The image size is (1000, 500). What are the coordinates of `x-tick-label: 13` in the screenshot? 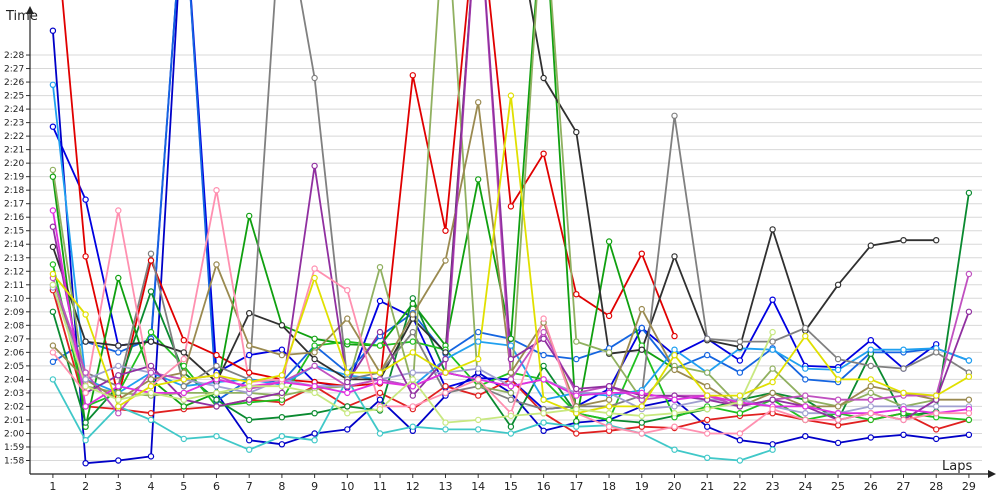 It's located at (445, 486).